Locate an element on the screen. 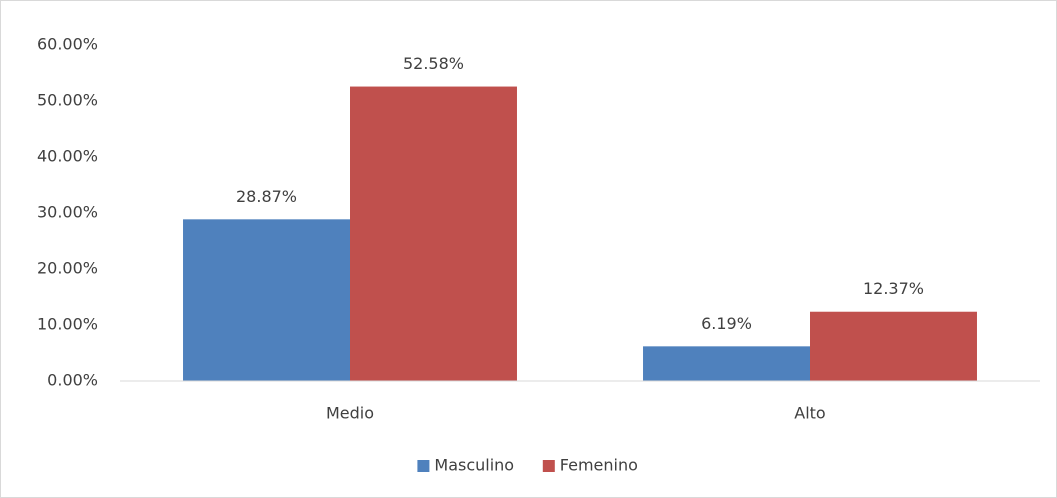 Image resolution: width=1057 pixels, height=498 pixels. data-label: 6.19% is located at coordinates (726, 323).